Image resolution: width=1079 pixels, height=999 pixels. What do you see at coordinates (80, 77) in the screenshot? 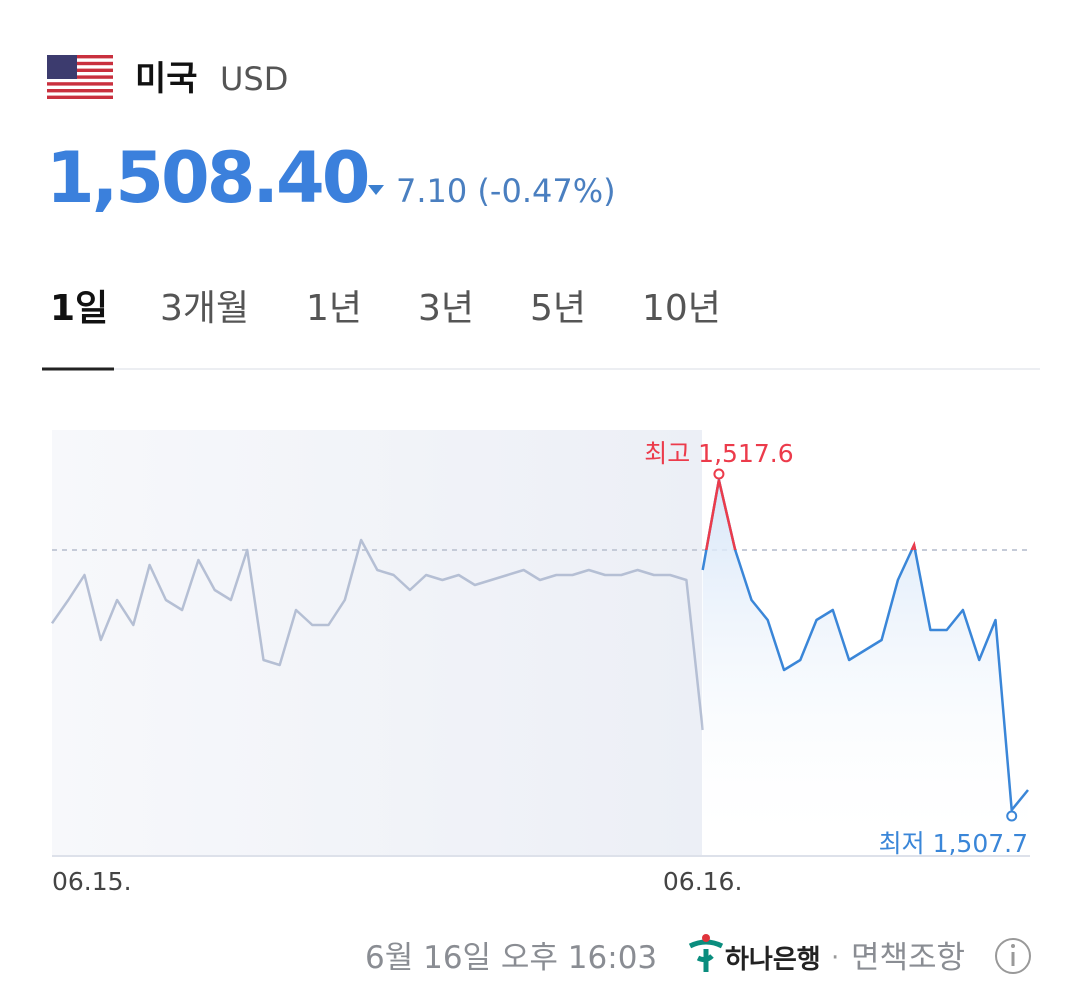
I see `flag-icon` at bounding box center [80, 77].